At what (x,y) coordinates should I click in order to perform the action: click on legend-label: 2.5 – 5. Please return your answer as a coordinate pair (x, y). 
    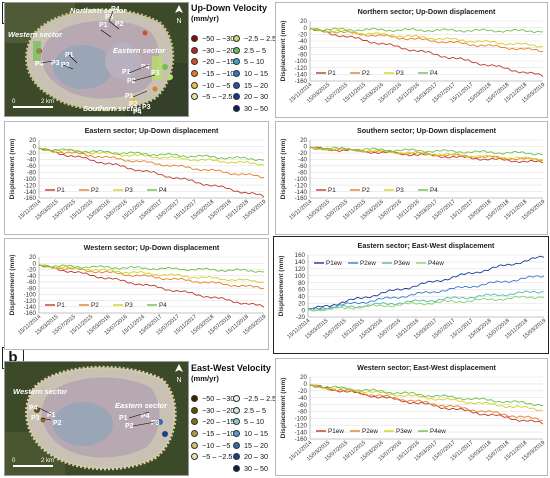
    Looking at the image, I should click on (255, 50).